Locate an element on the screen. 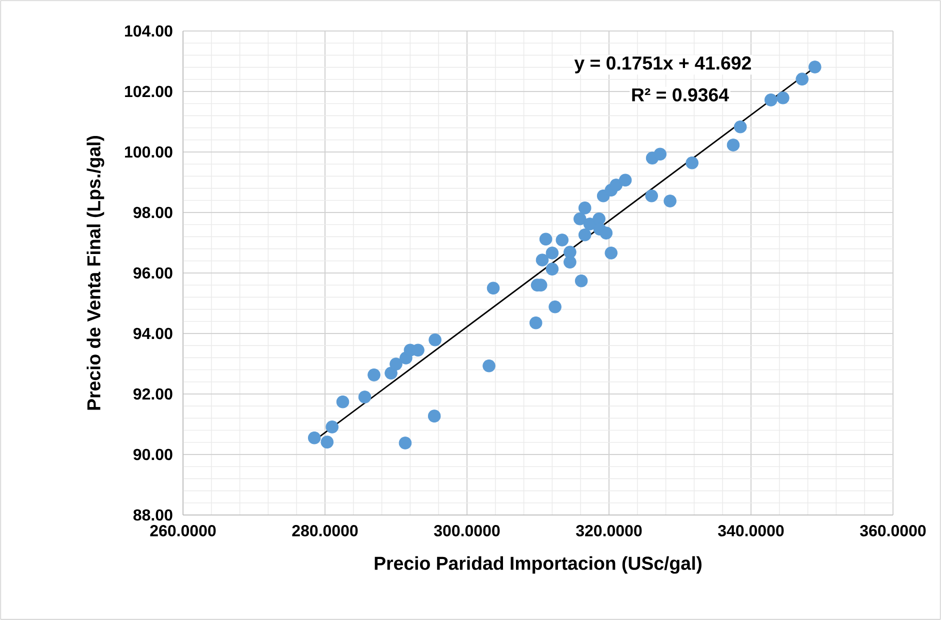  x-tick-label: 320.0000 is located at coordinates (609, 530).